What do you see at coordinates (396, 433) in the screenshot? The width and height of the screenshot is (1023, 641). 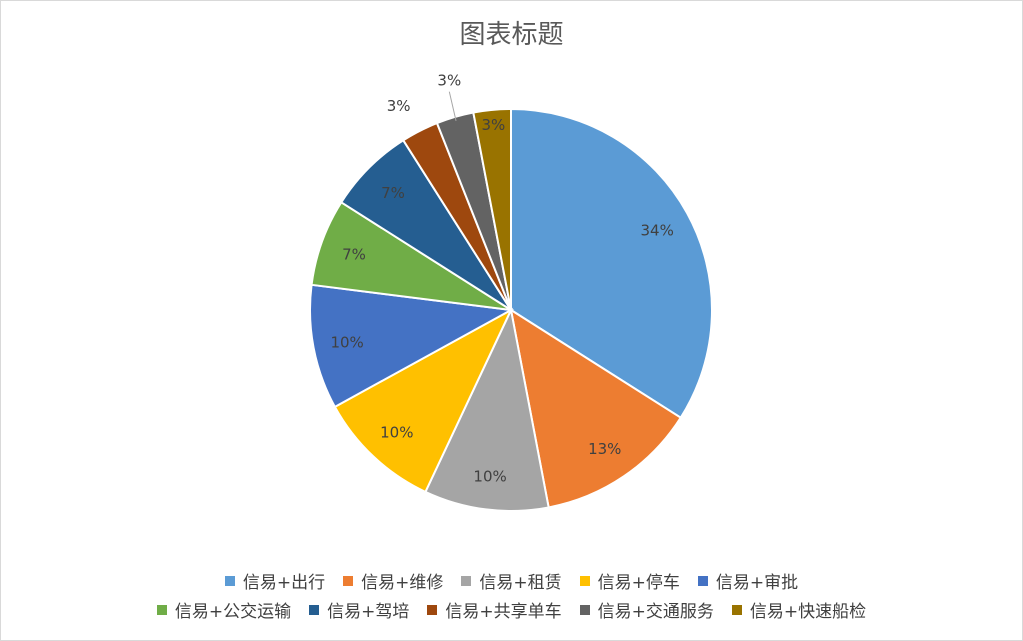 I see `data-label-3: 10%` at bounding box center [396, 433].